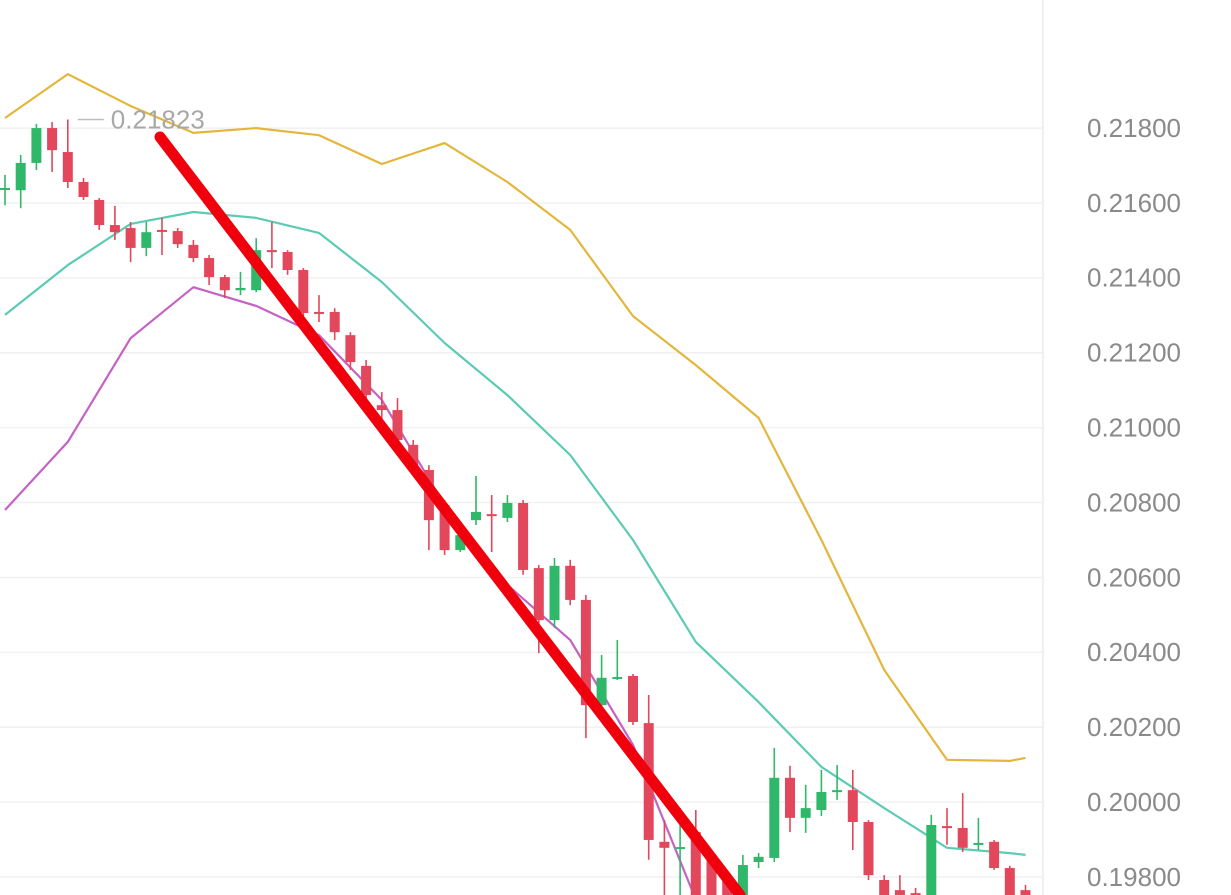  What do you see at coordinates (1134, 802) in the screenshot?
I see `y-tick-label: 0.20000` at bounding box center [1134, 802].